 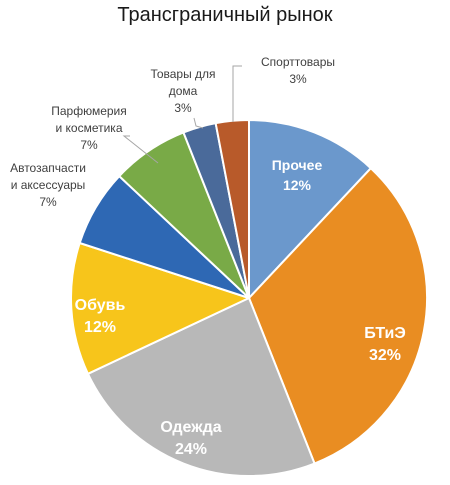 What do you see at coordinates (182, 74) in the screenshot?
I see `slice-name-label: Товары для` at bounding box center [182, 74].